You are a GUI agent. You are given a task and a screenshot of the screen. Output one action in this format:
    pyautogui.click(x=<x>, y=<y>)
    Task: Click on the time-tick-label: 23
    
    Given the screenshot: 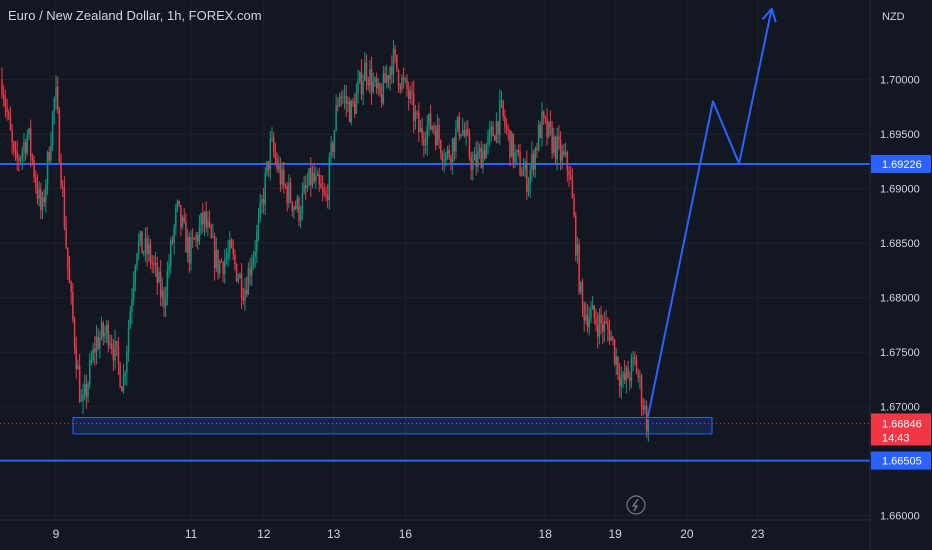 What is the action you would take?
    pyautogui.click(x=758, y=534)
    